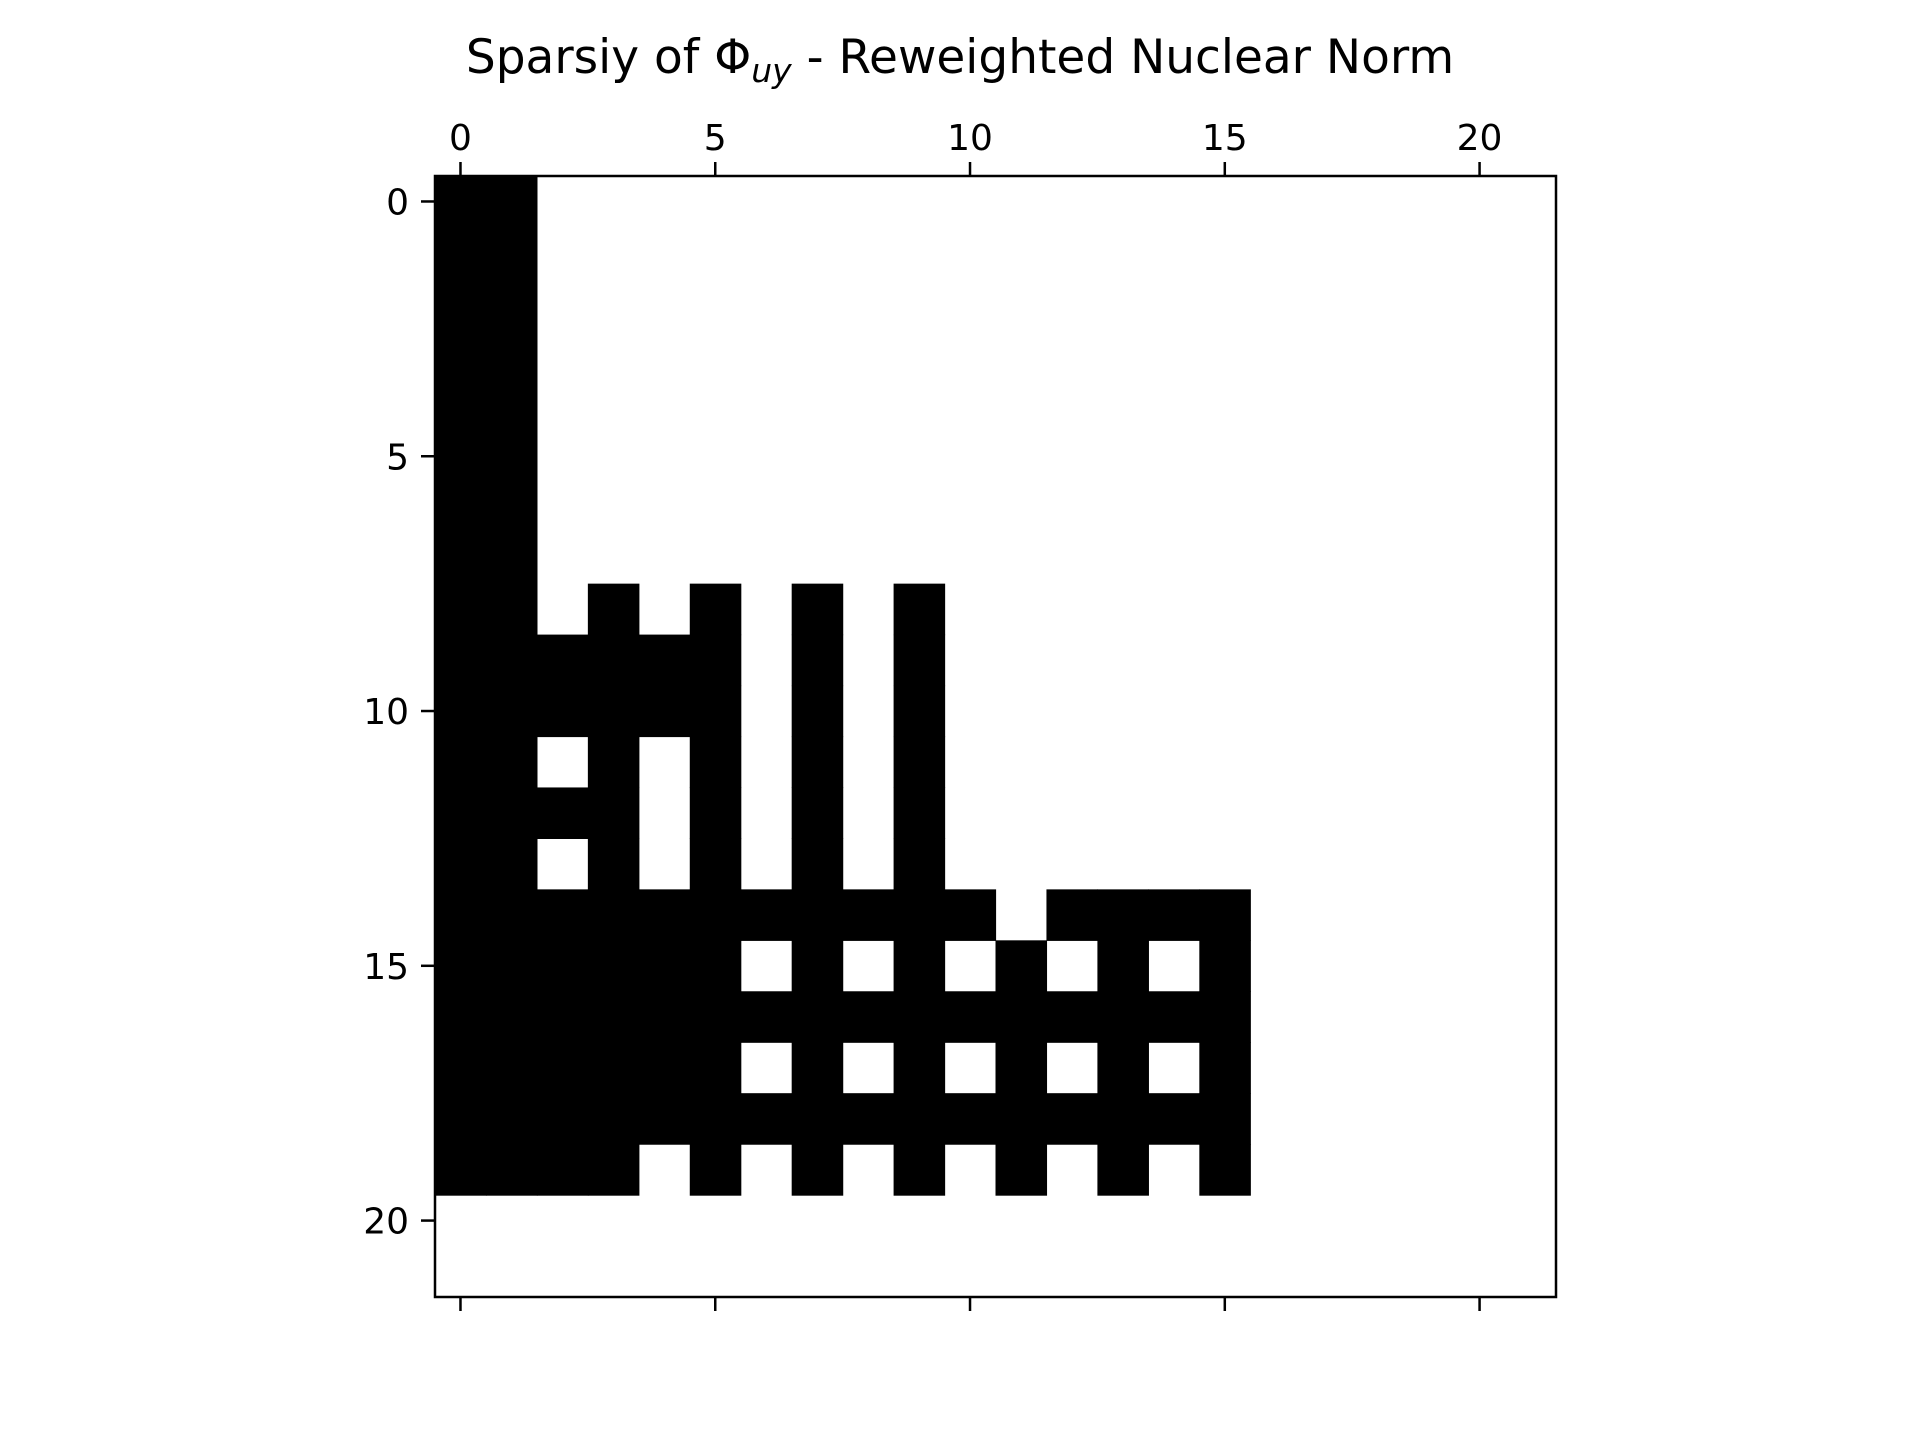 This screenshot has height=1444, width=1920. What do you see at coordinates (1225, 138) in the screenshot?
I see `x-tick-label: 15` at bounding box center [1225, 138].